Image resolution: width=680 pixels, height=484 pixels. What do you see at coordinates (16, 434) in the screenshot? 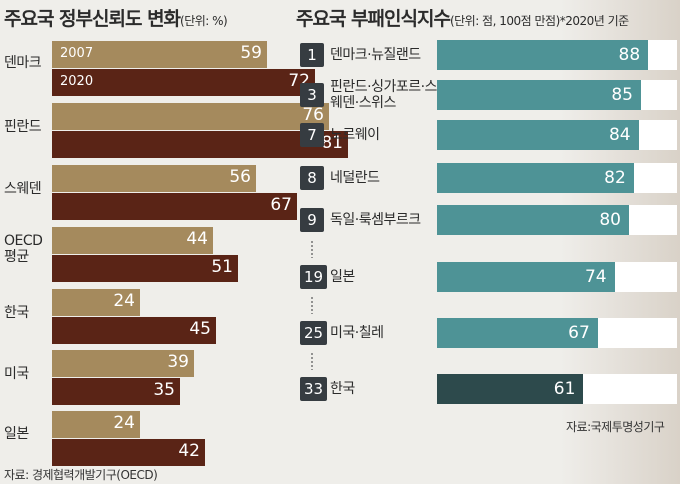
I see `category-label: 일본` at bounding box center [16, 434].